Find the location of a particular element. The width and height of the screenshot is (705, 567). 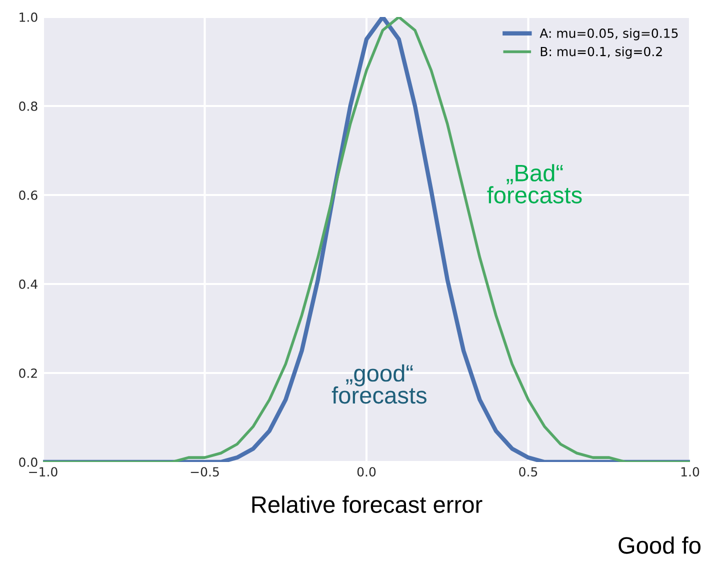

x-tick-label: 0.5 is located at coordinates (528, 472).